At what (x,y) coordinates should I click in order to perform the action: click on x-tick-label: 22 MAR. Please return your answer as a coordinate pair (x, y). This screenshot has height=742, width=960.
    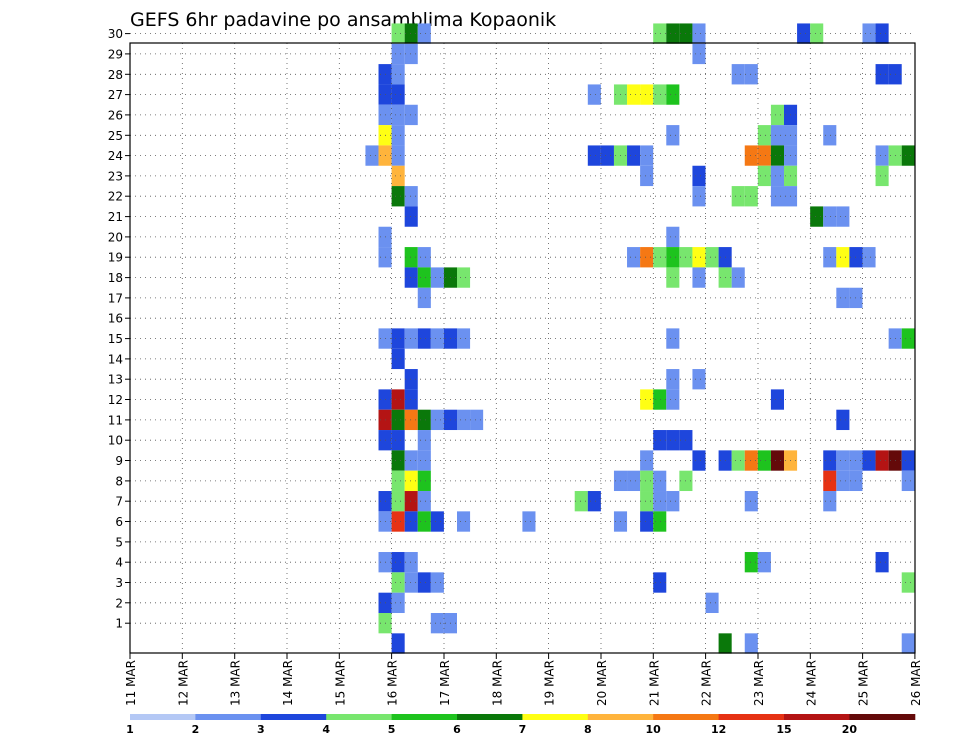
    Looking at the image, I should click on (707, 683).